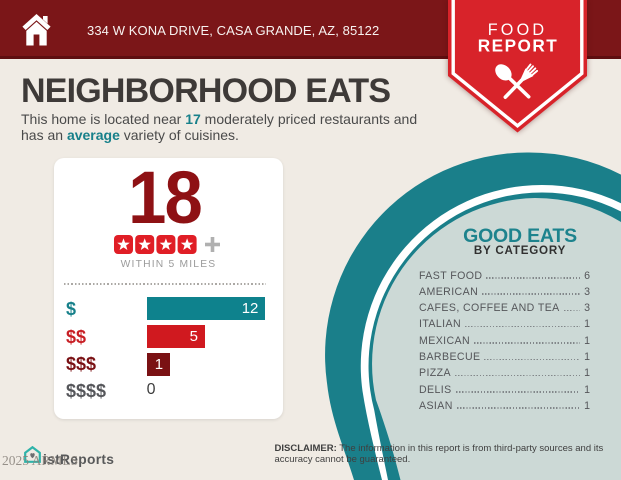 The height and width of the screenshot is (480, 621). I want to click on svg-text: REPORT, so click(518, 46).